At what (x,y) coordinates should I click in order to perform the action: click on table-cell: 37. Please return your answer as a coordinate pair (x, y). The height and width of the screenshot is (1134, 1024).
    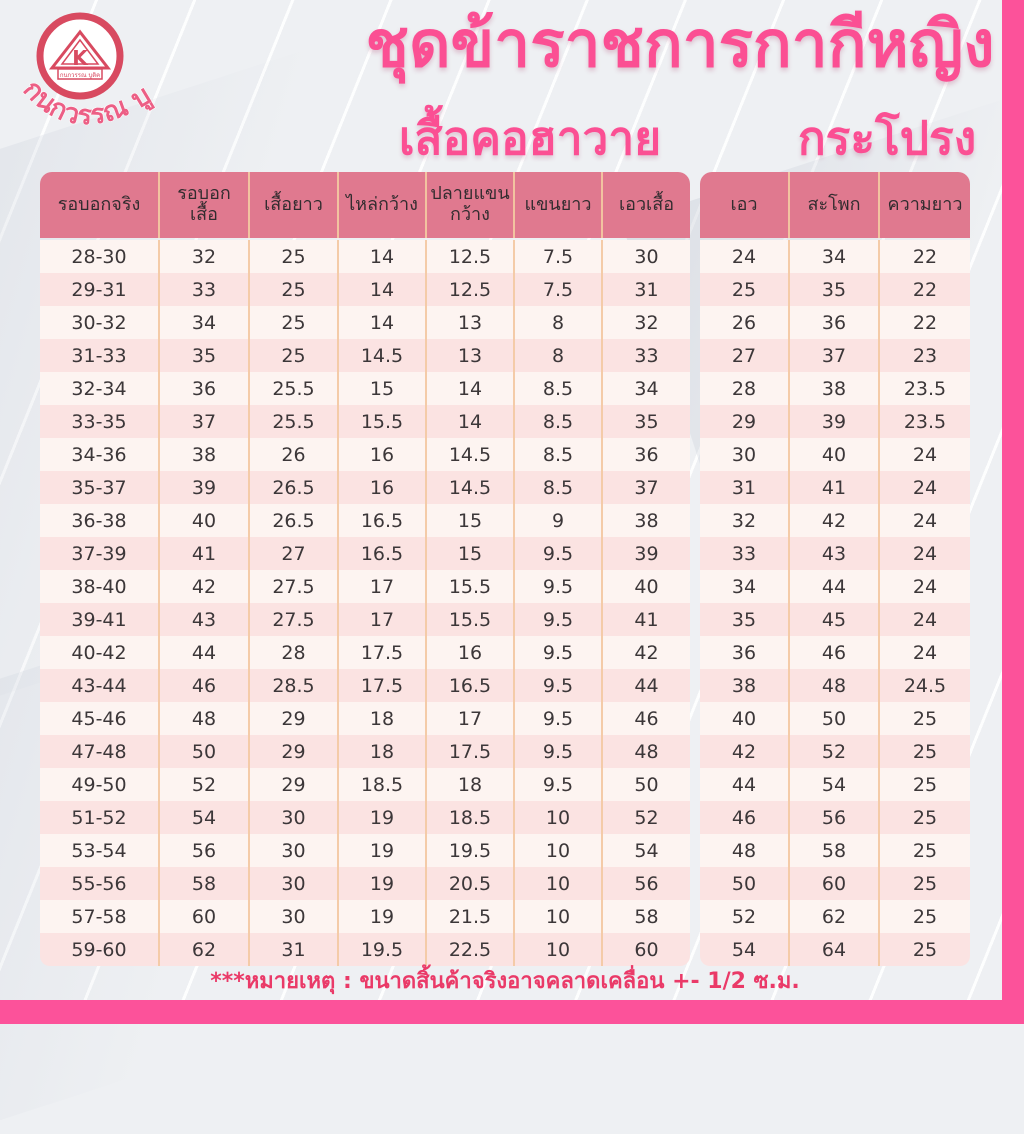
    Looking at the image, I should click on (833, 355).